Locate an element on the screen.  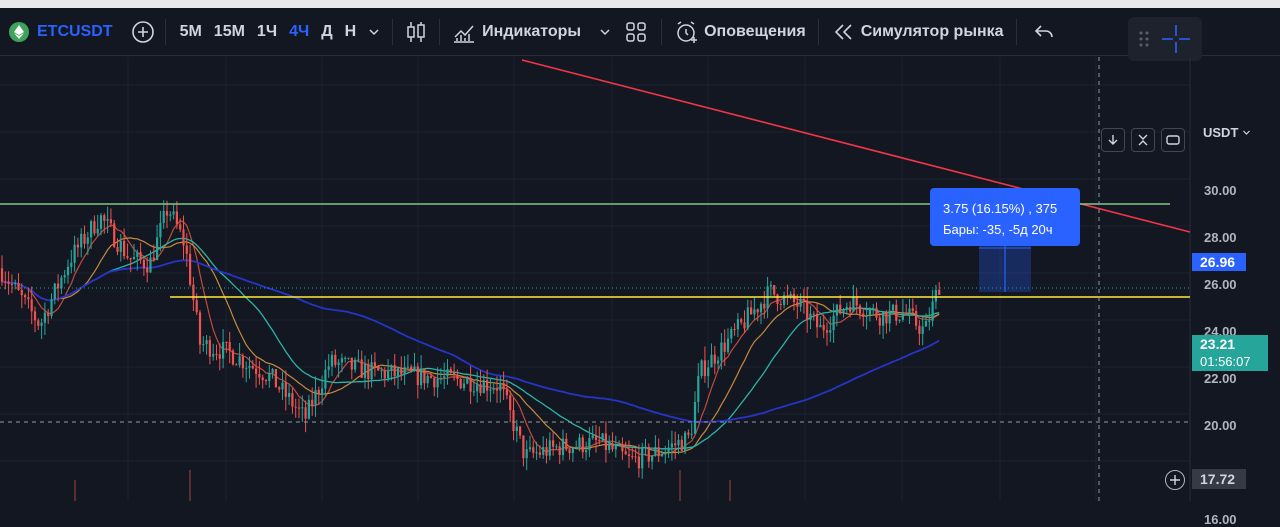
measure-bars: Бары: -35, -5д 20ч is located at coordinates (998, 229).